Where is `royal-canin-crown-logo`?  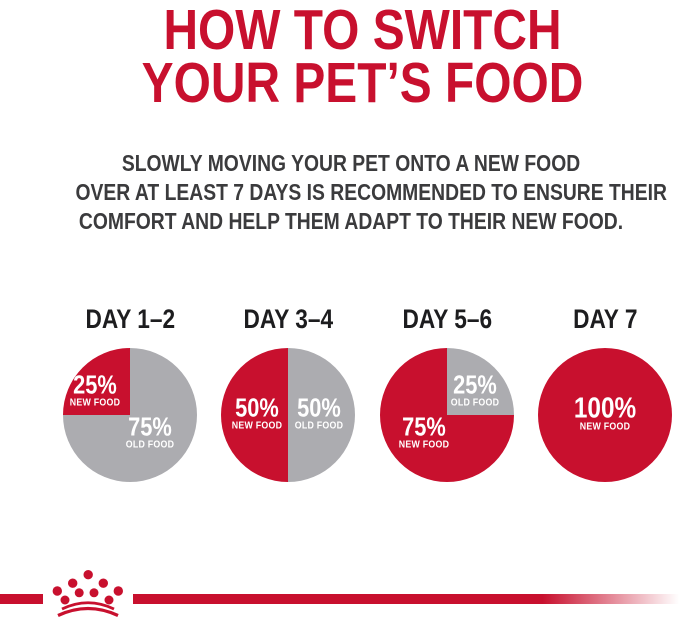
royal-canin-crown-logo is located at coordinates (88, 593).